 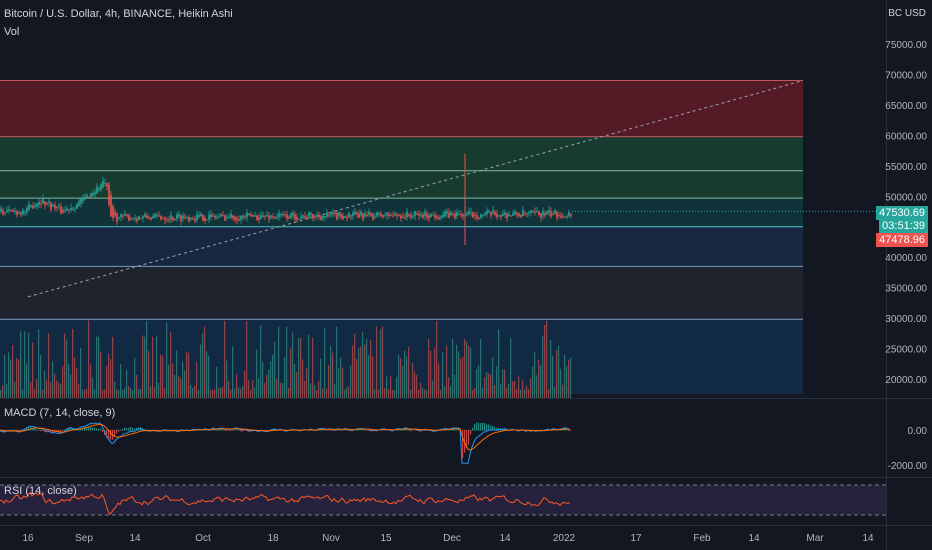 What do you see at coordinates (906, 45) in the screenshot?
I see `y-tick-label: 75000.00` at bounding box center [906, 45].